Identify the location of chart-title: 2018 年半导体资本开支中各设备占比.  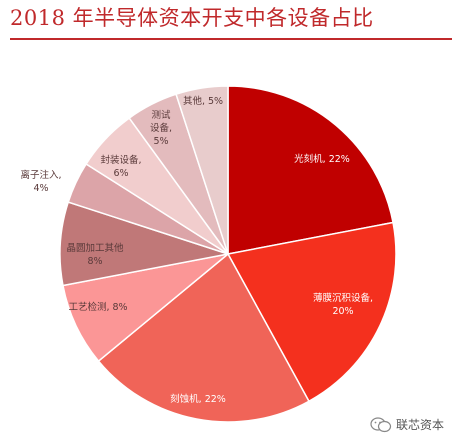
(192, 18).